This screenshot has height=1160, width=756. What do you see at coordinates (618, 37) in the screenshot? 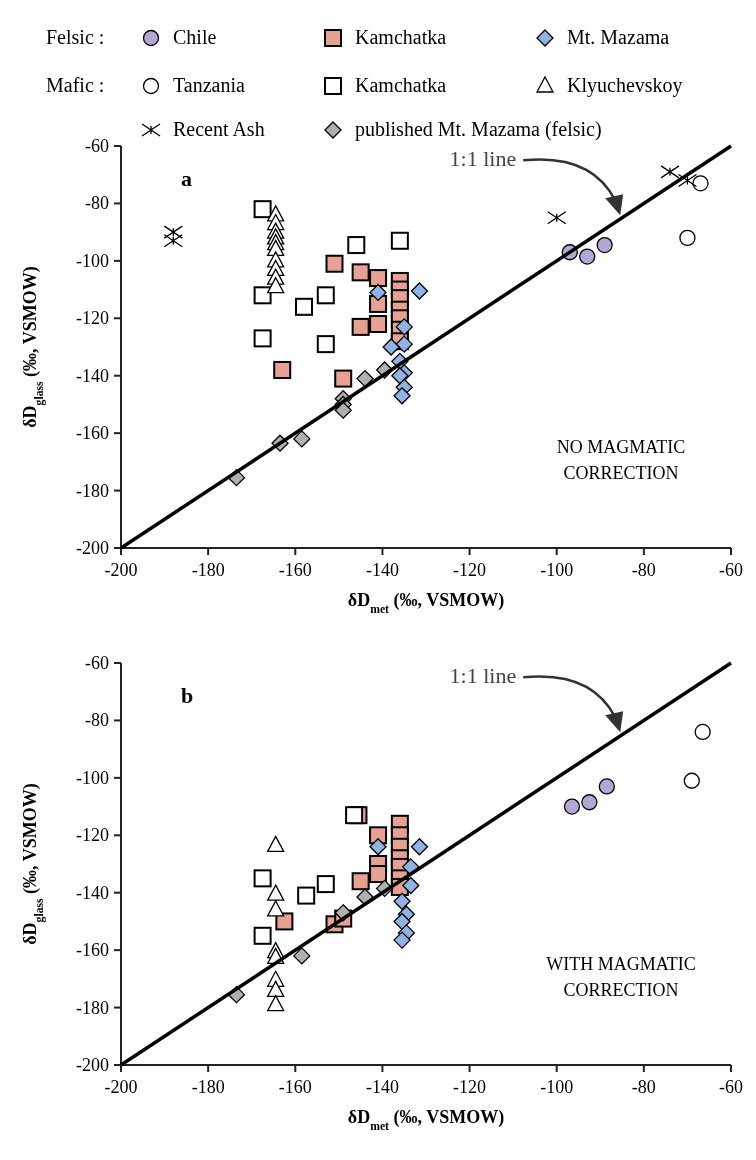
I see `legend-label: Mt. Mazama` at bounding box center [618, 37].